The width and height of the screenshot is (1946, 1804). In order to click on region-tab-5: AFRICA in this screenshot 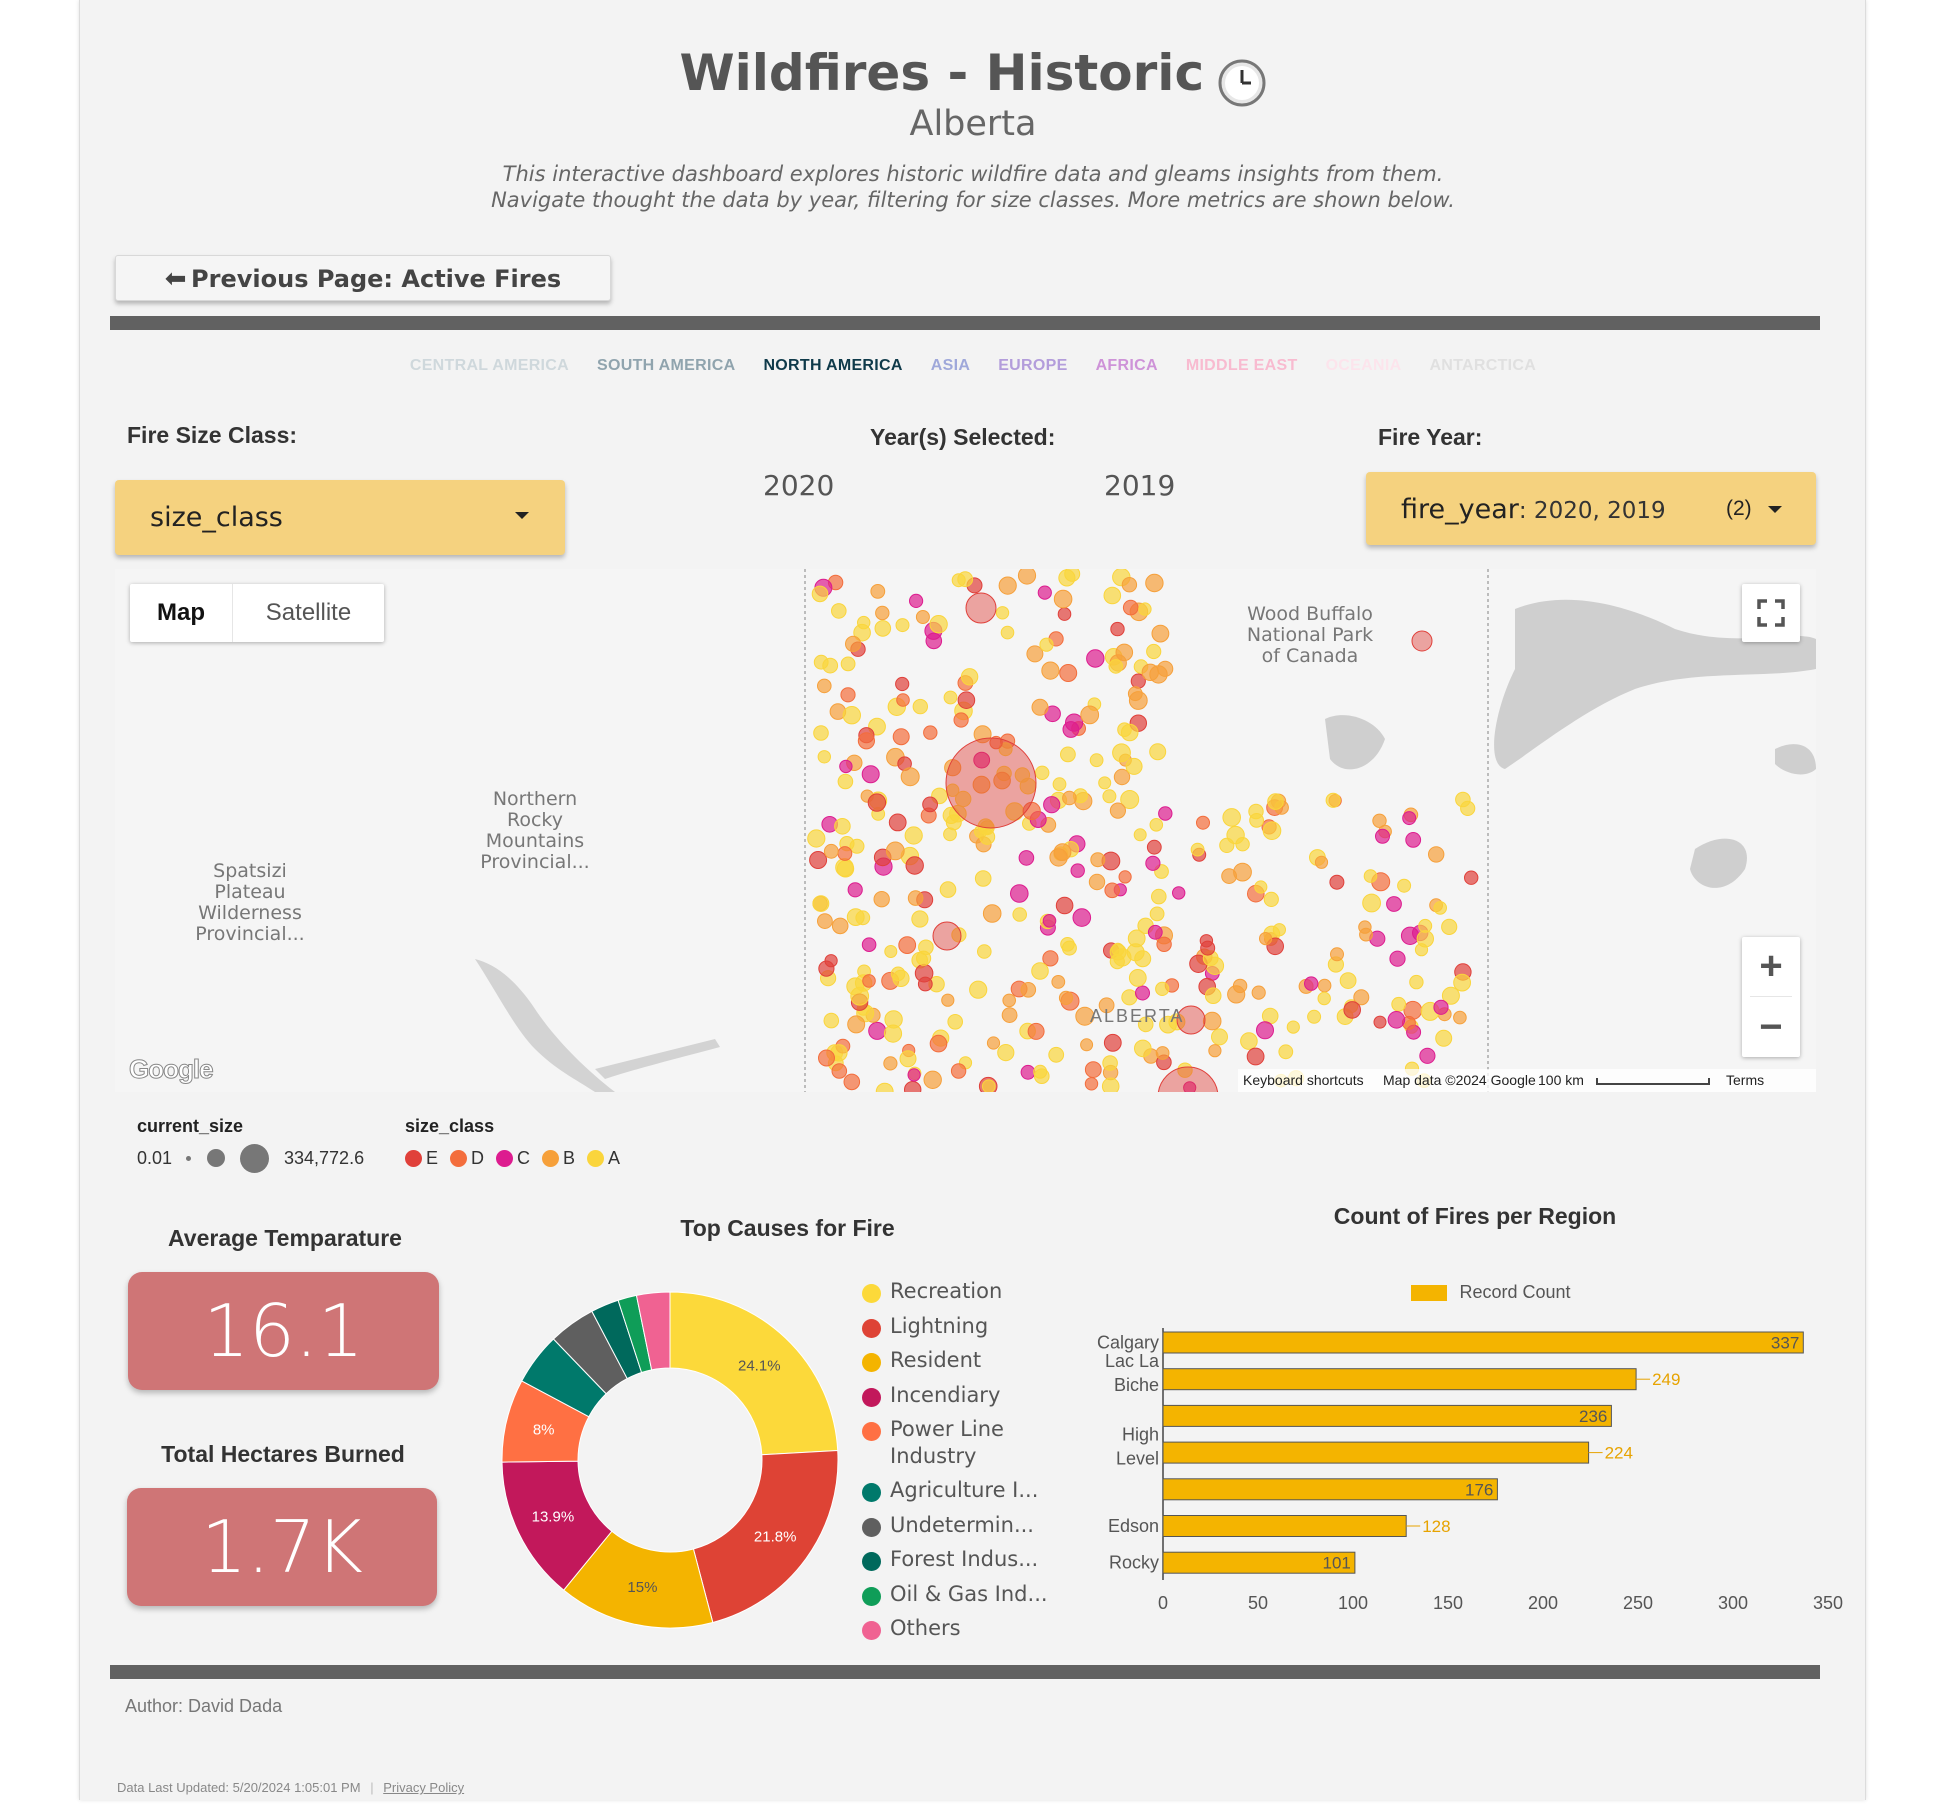, I will do `click(1126, 365)`.